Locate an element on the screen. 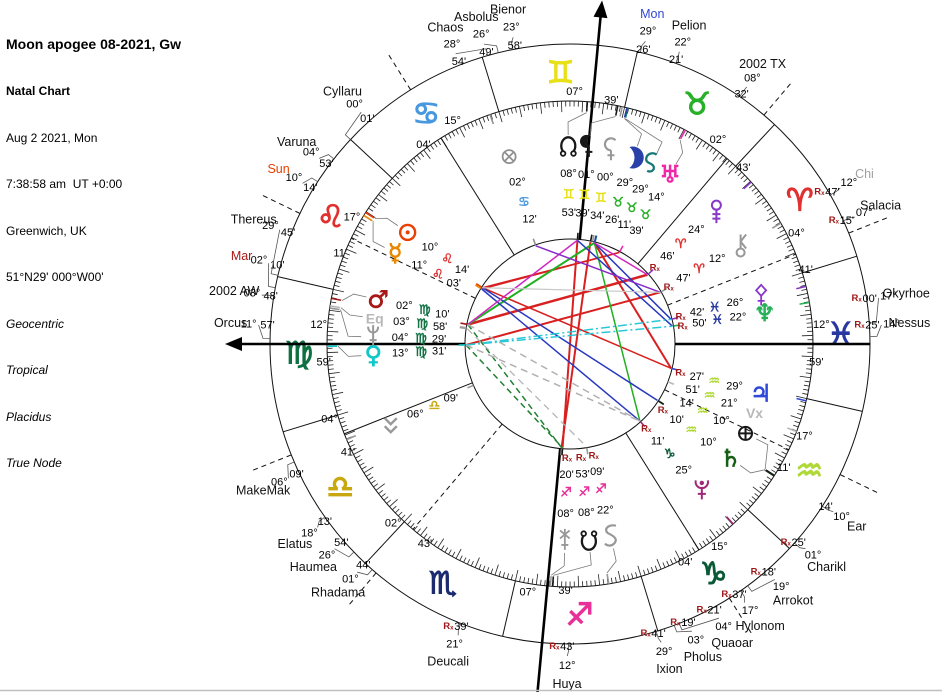  cusp-minute-label: 11' is located at coordinates (784, 468).